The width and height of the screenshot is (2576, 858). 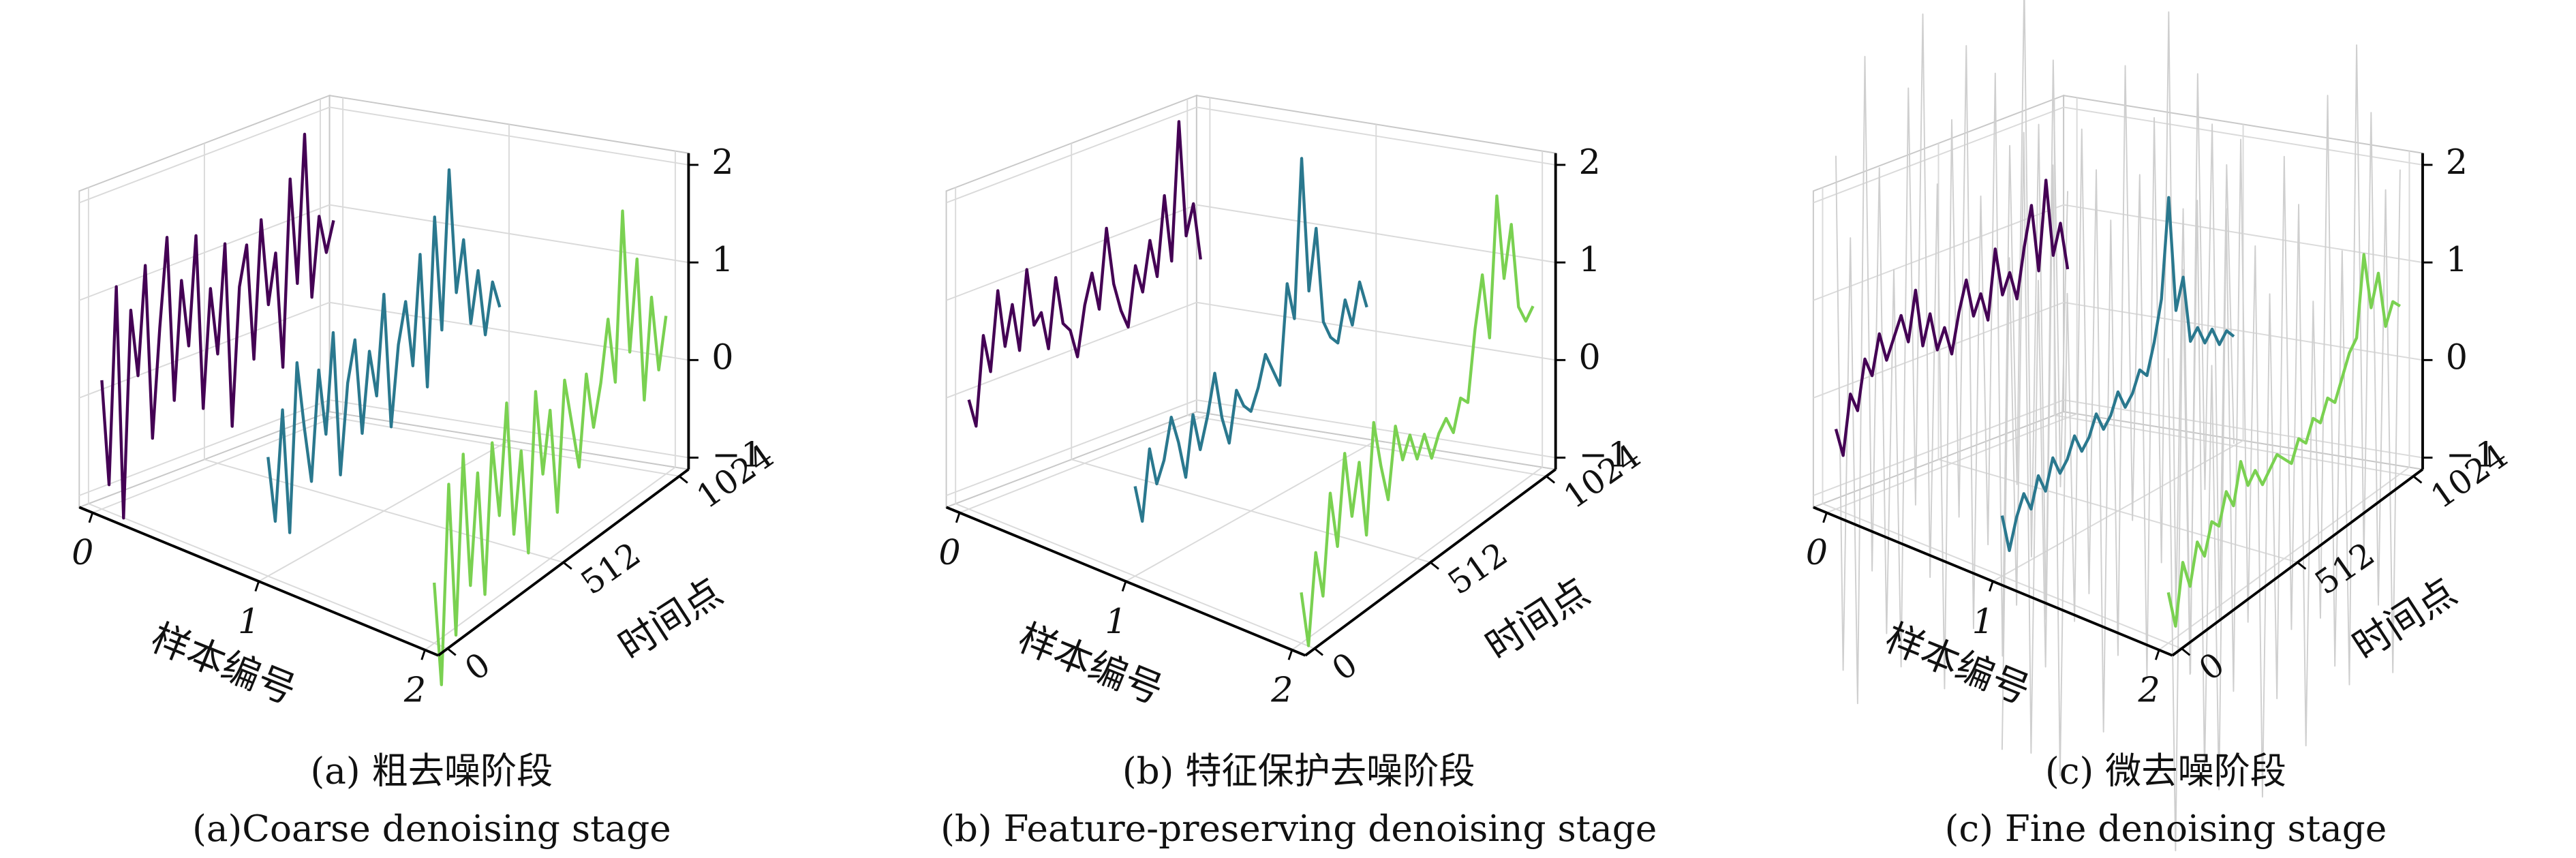 What do you see at coordinates (1298, 829) in the screenshot?
I see `caption-en: (b) Feature-preserving denoising stage` at bounding box center [1298, 829].